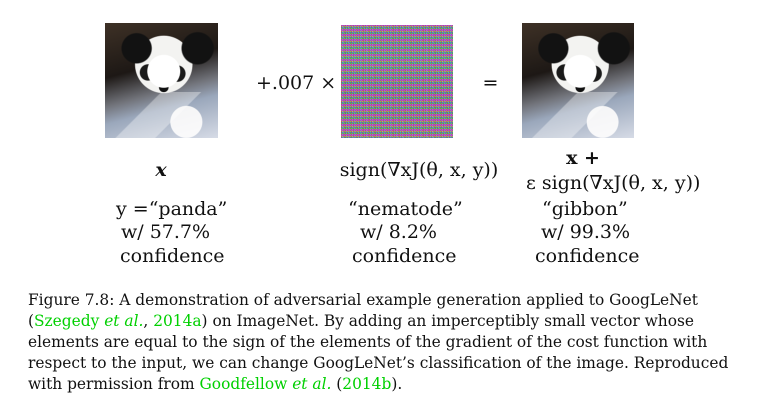  What do you see at coordinates (397, 81) in the screenshot?
I see `noise-image` at bounding box center [397, 81].